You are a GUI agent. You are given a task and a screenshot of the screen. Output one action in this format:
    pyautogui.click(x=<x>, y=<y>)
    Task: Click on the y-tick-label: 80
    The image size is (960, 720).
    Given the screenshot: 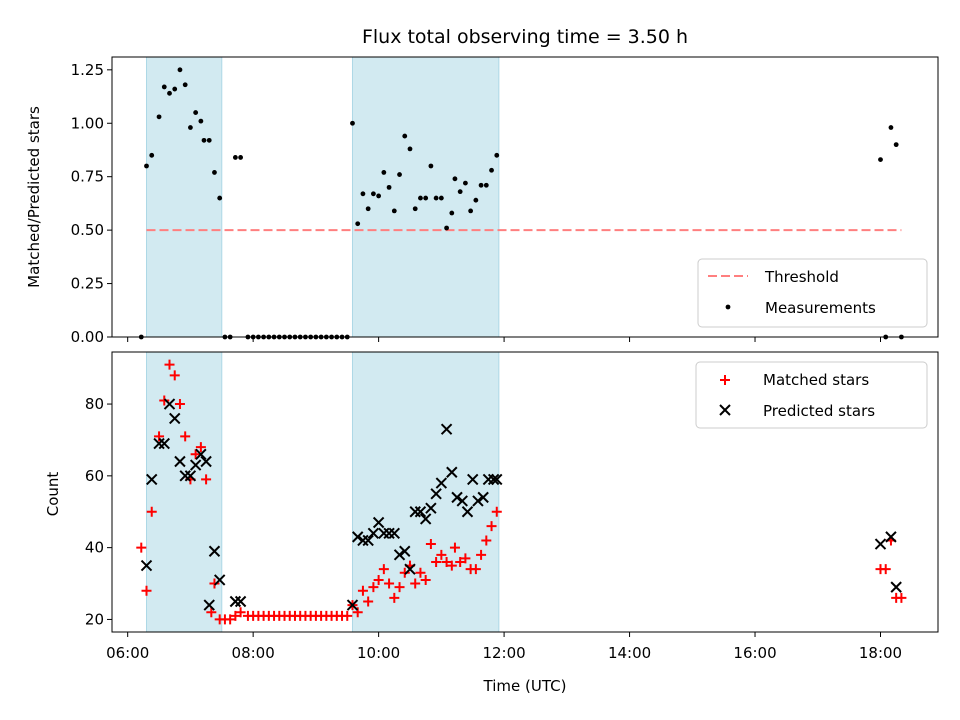 What is the action you would take?
    pyautogui.click(x=94, y=404)
    